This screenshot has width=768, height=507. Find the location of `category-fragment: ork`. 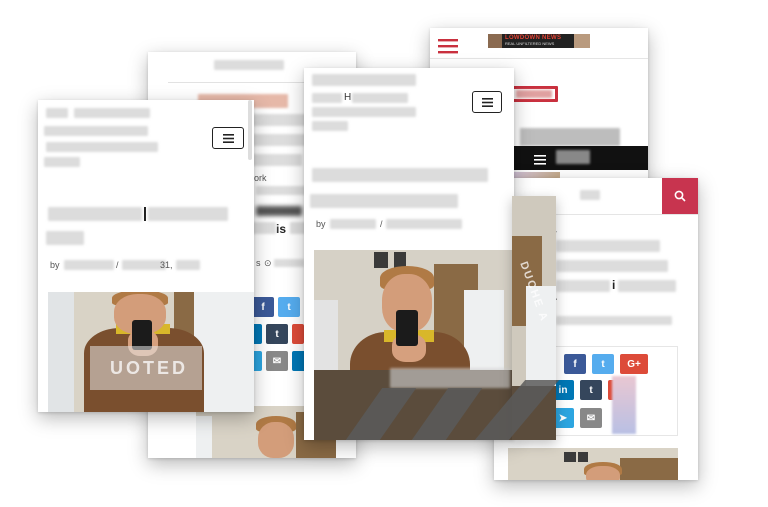

category-fragment: ork is located at coordinates (260, 178).